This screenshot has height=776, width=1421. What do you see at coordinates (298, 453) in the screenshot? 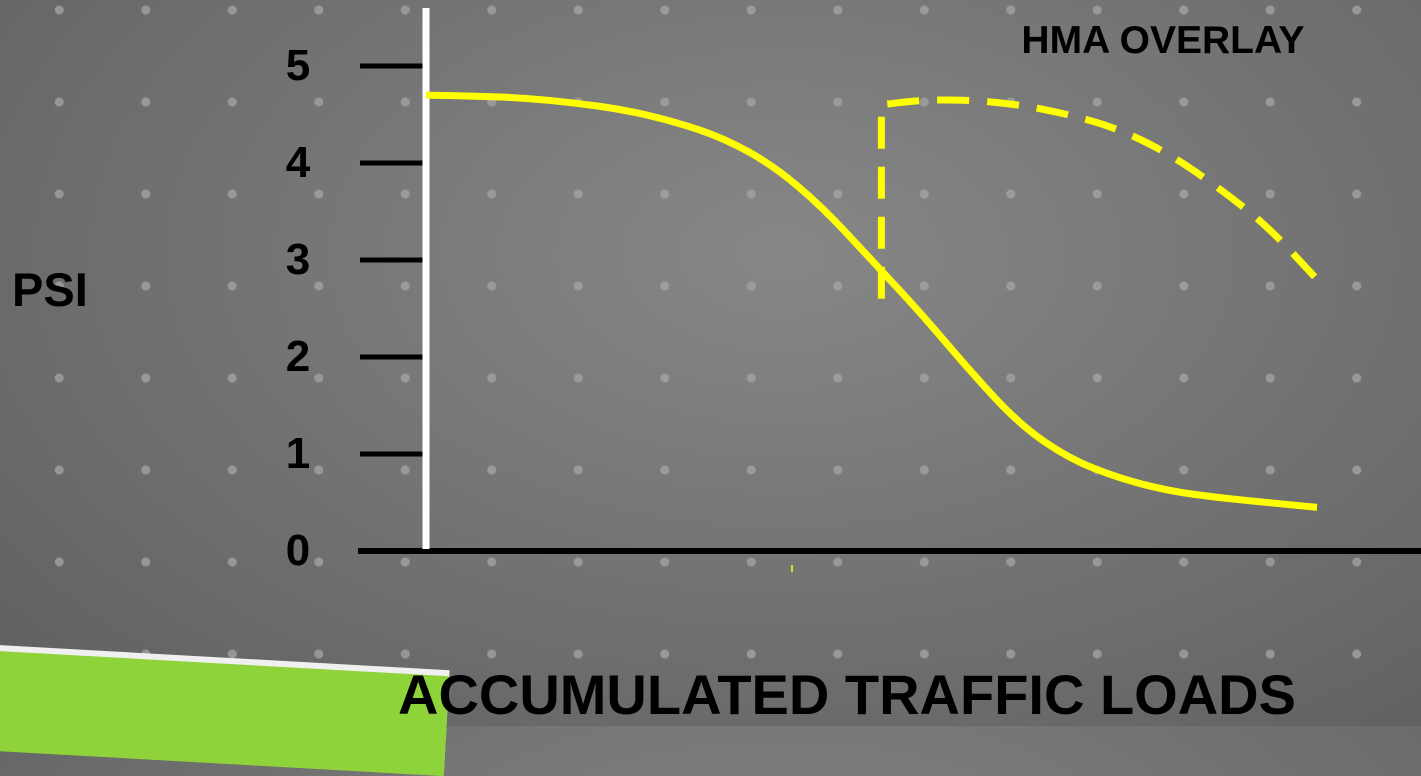
I see `y-tick-label-1: 1` at bounding box center [298, 453].